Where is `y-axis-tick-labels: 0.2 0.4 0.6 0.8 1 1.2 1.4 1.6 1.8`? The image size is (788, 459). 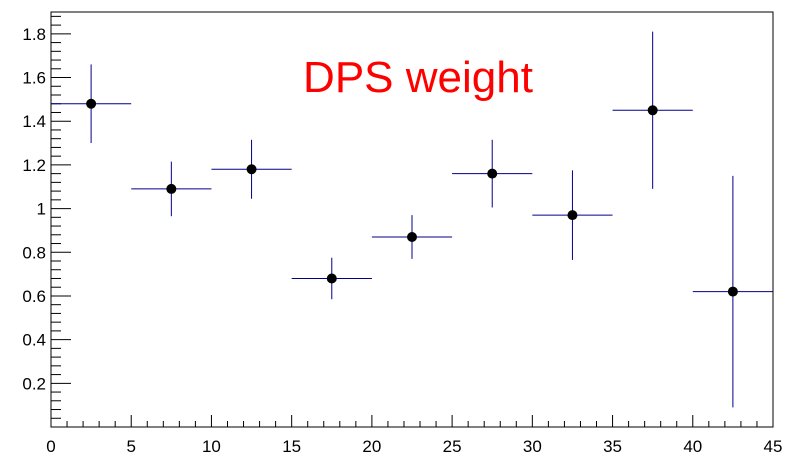
y-axis-tick-labels: 0.2 0.4 0.6 0.8 1 1.2 1.4 1.6 1.8 is located at coordinates (34, 209).